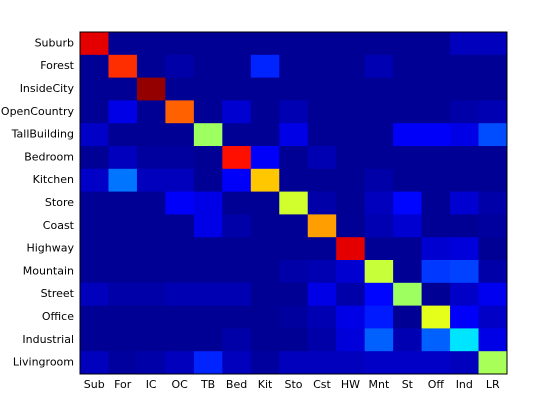 Image resolution: width=560 pixels, height=420 pixels. What do you see at coordinates (38, 111) in the screenshot?
I see `y-tick-label: OpenCountry` at bounding box center [38, 111].